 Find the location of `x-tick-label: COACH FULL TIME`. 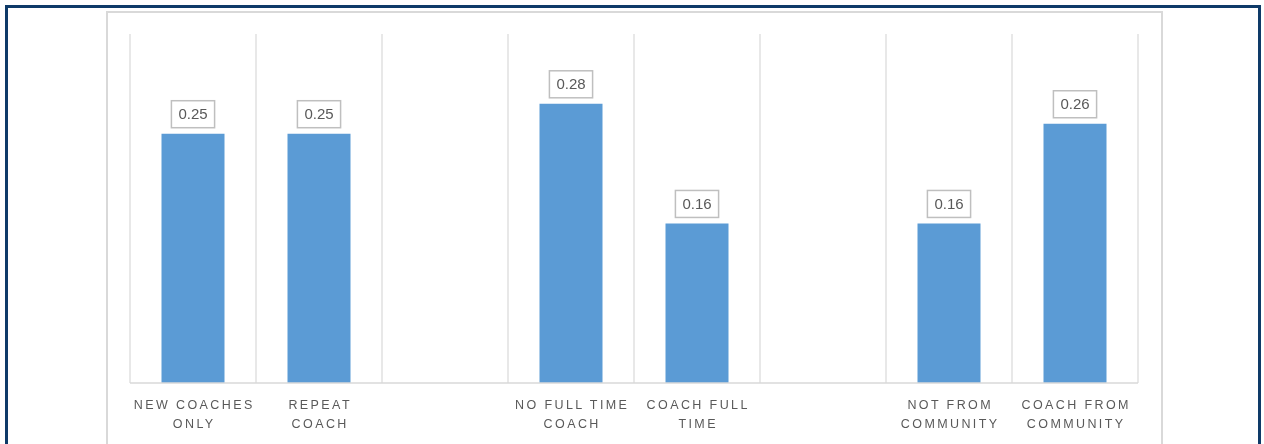

x-tick-label: COACH FULL TIME is located at coordinates (698, 414).